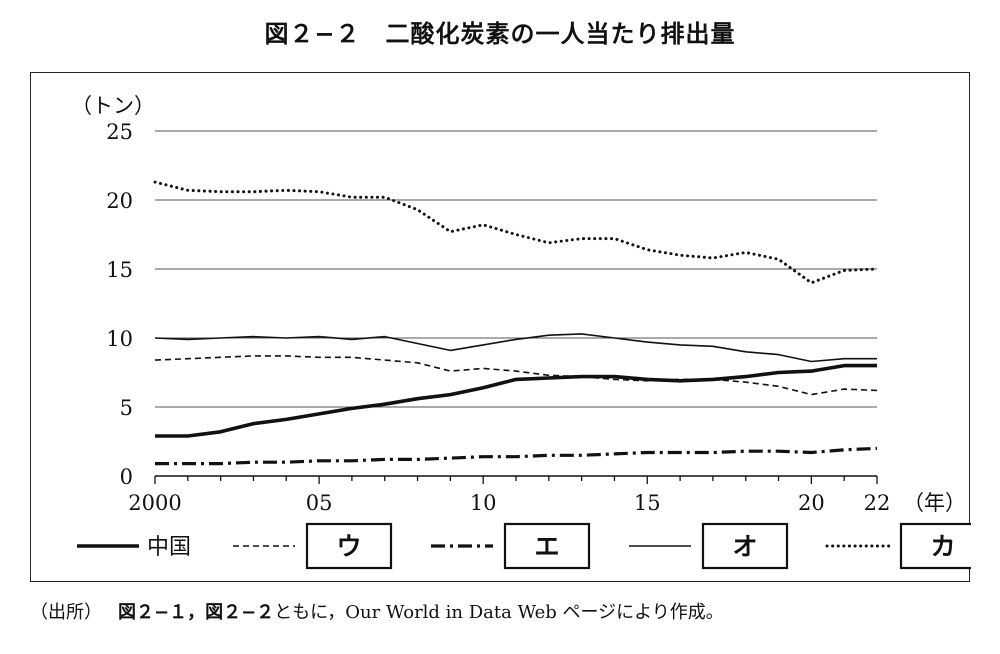 This screenshot has height=654, width=1000. I want to click on x-tick-label-20: 20, so click(811, 503).